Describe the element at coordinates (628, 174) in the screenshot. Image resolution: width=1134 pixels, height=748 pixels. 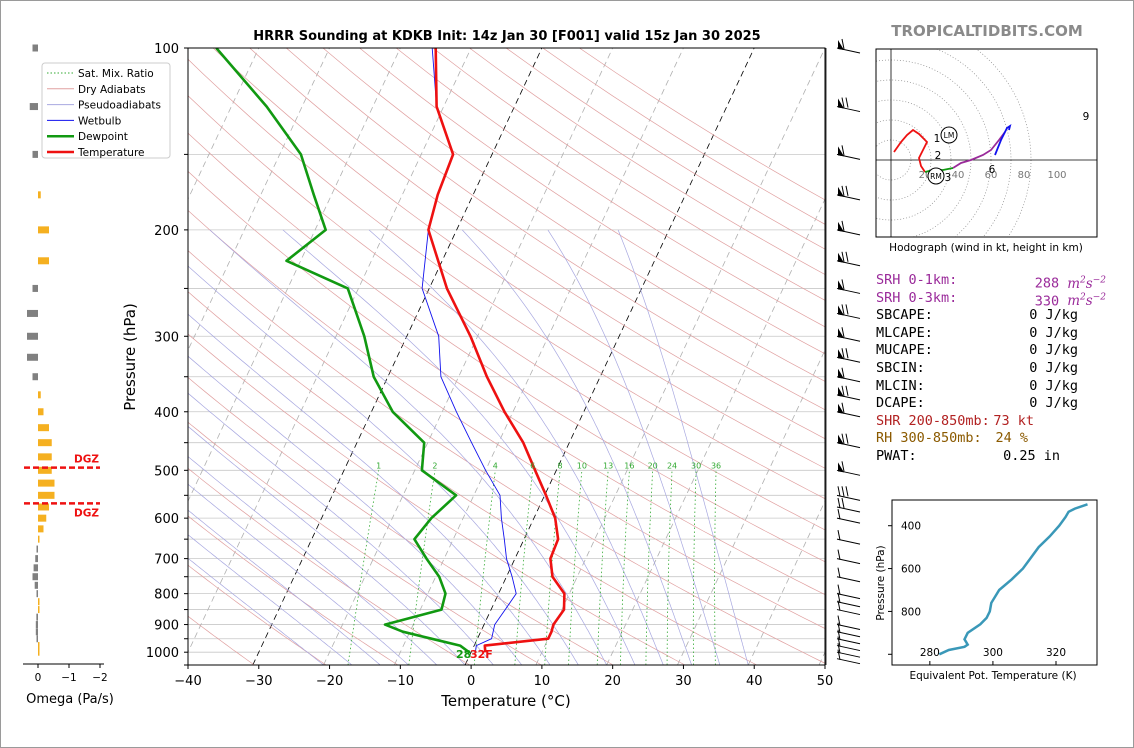
I see `dry-adiabat` at that location.